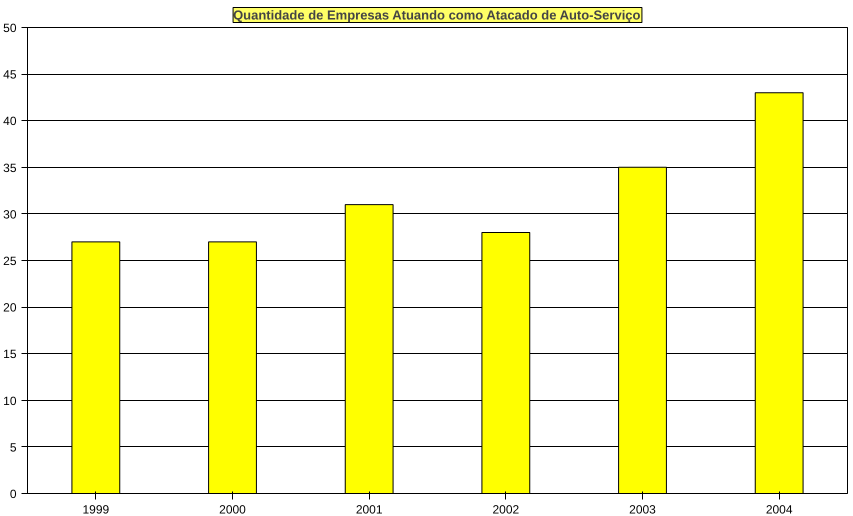 The width and height of the screenshot is (853, 516). Describe the element at coordinates (642, 509) in the screenshot. I see `x-tick-label: 2003` at that location.